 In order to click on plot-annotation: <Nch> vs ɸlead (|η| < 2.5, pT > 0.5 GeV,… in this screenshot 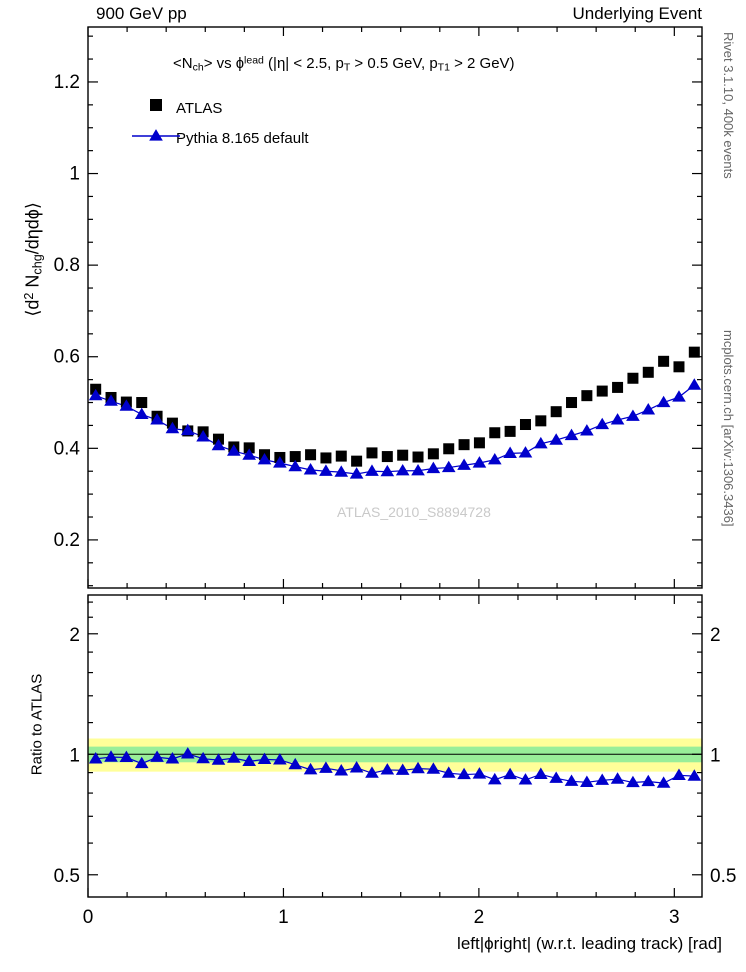, I will do `click(344, 63)`.